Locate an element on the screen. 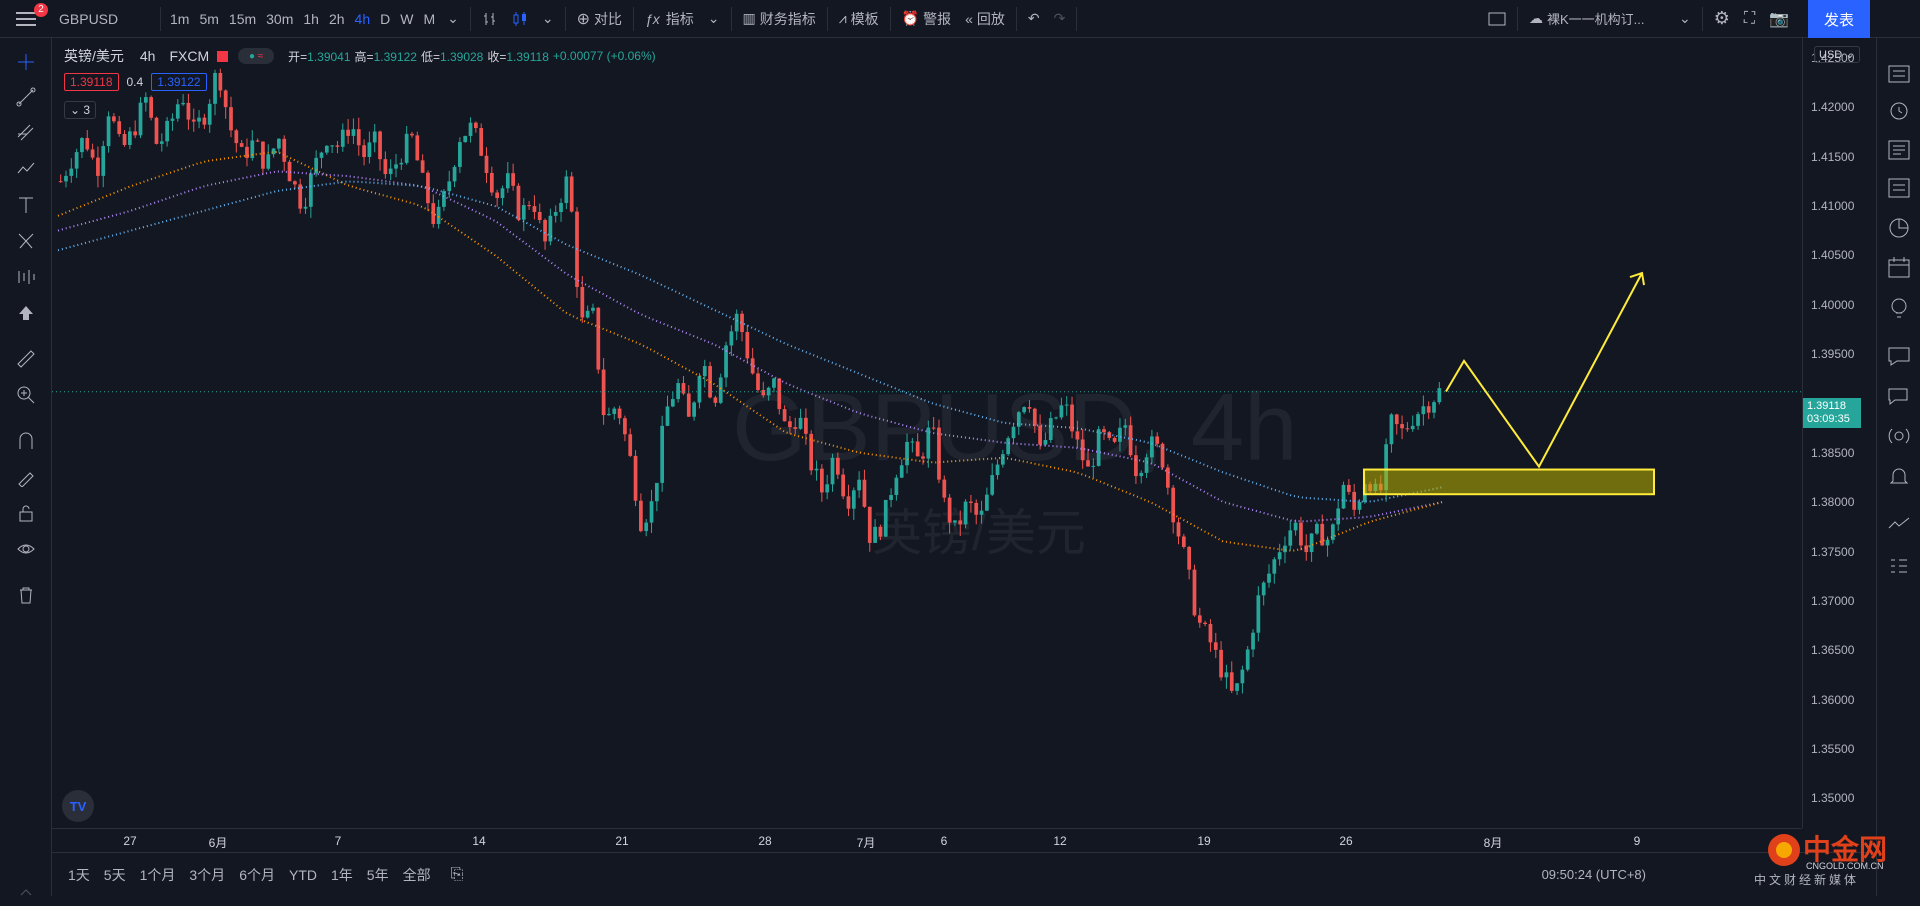  candle-style-icon is located at coordinates (520, 19).